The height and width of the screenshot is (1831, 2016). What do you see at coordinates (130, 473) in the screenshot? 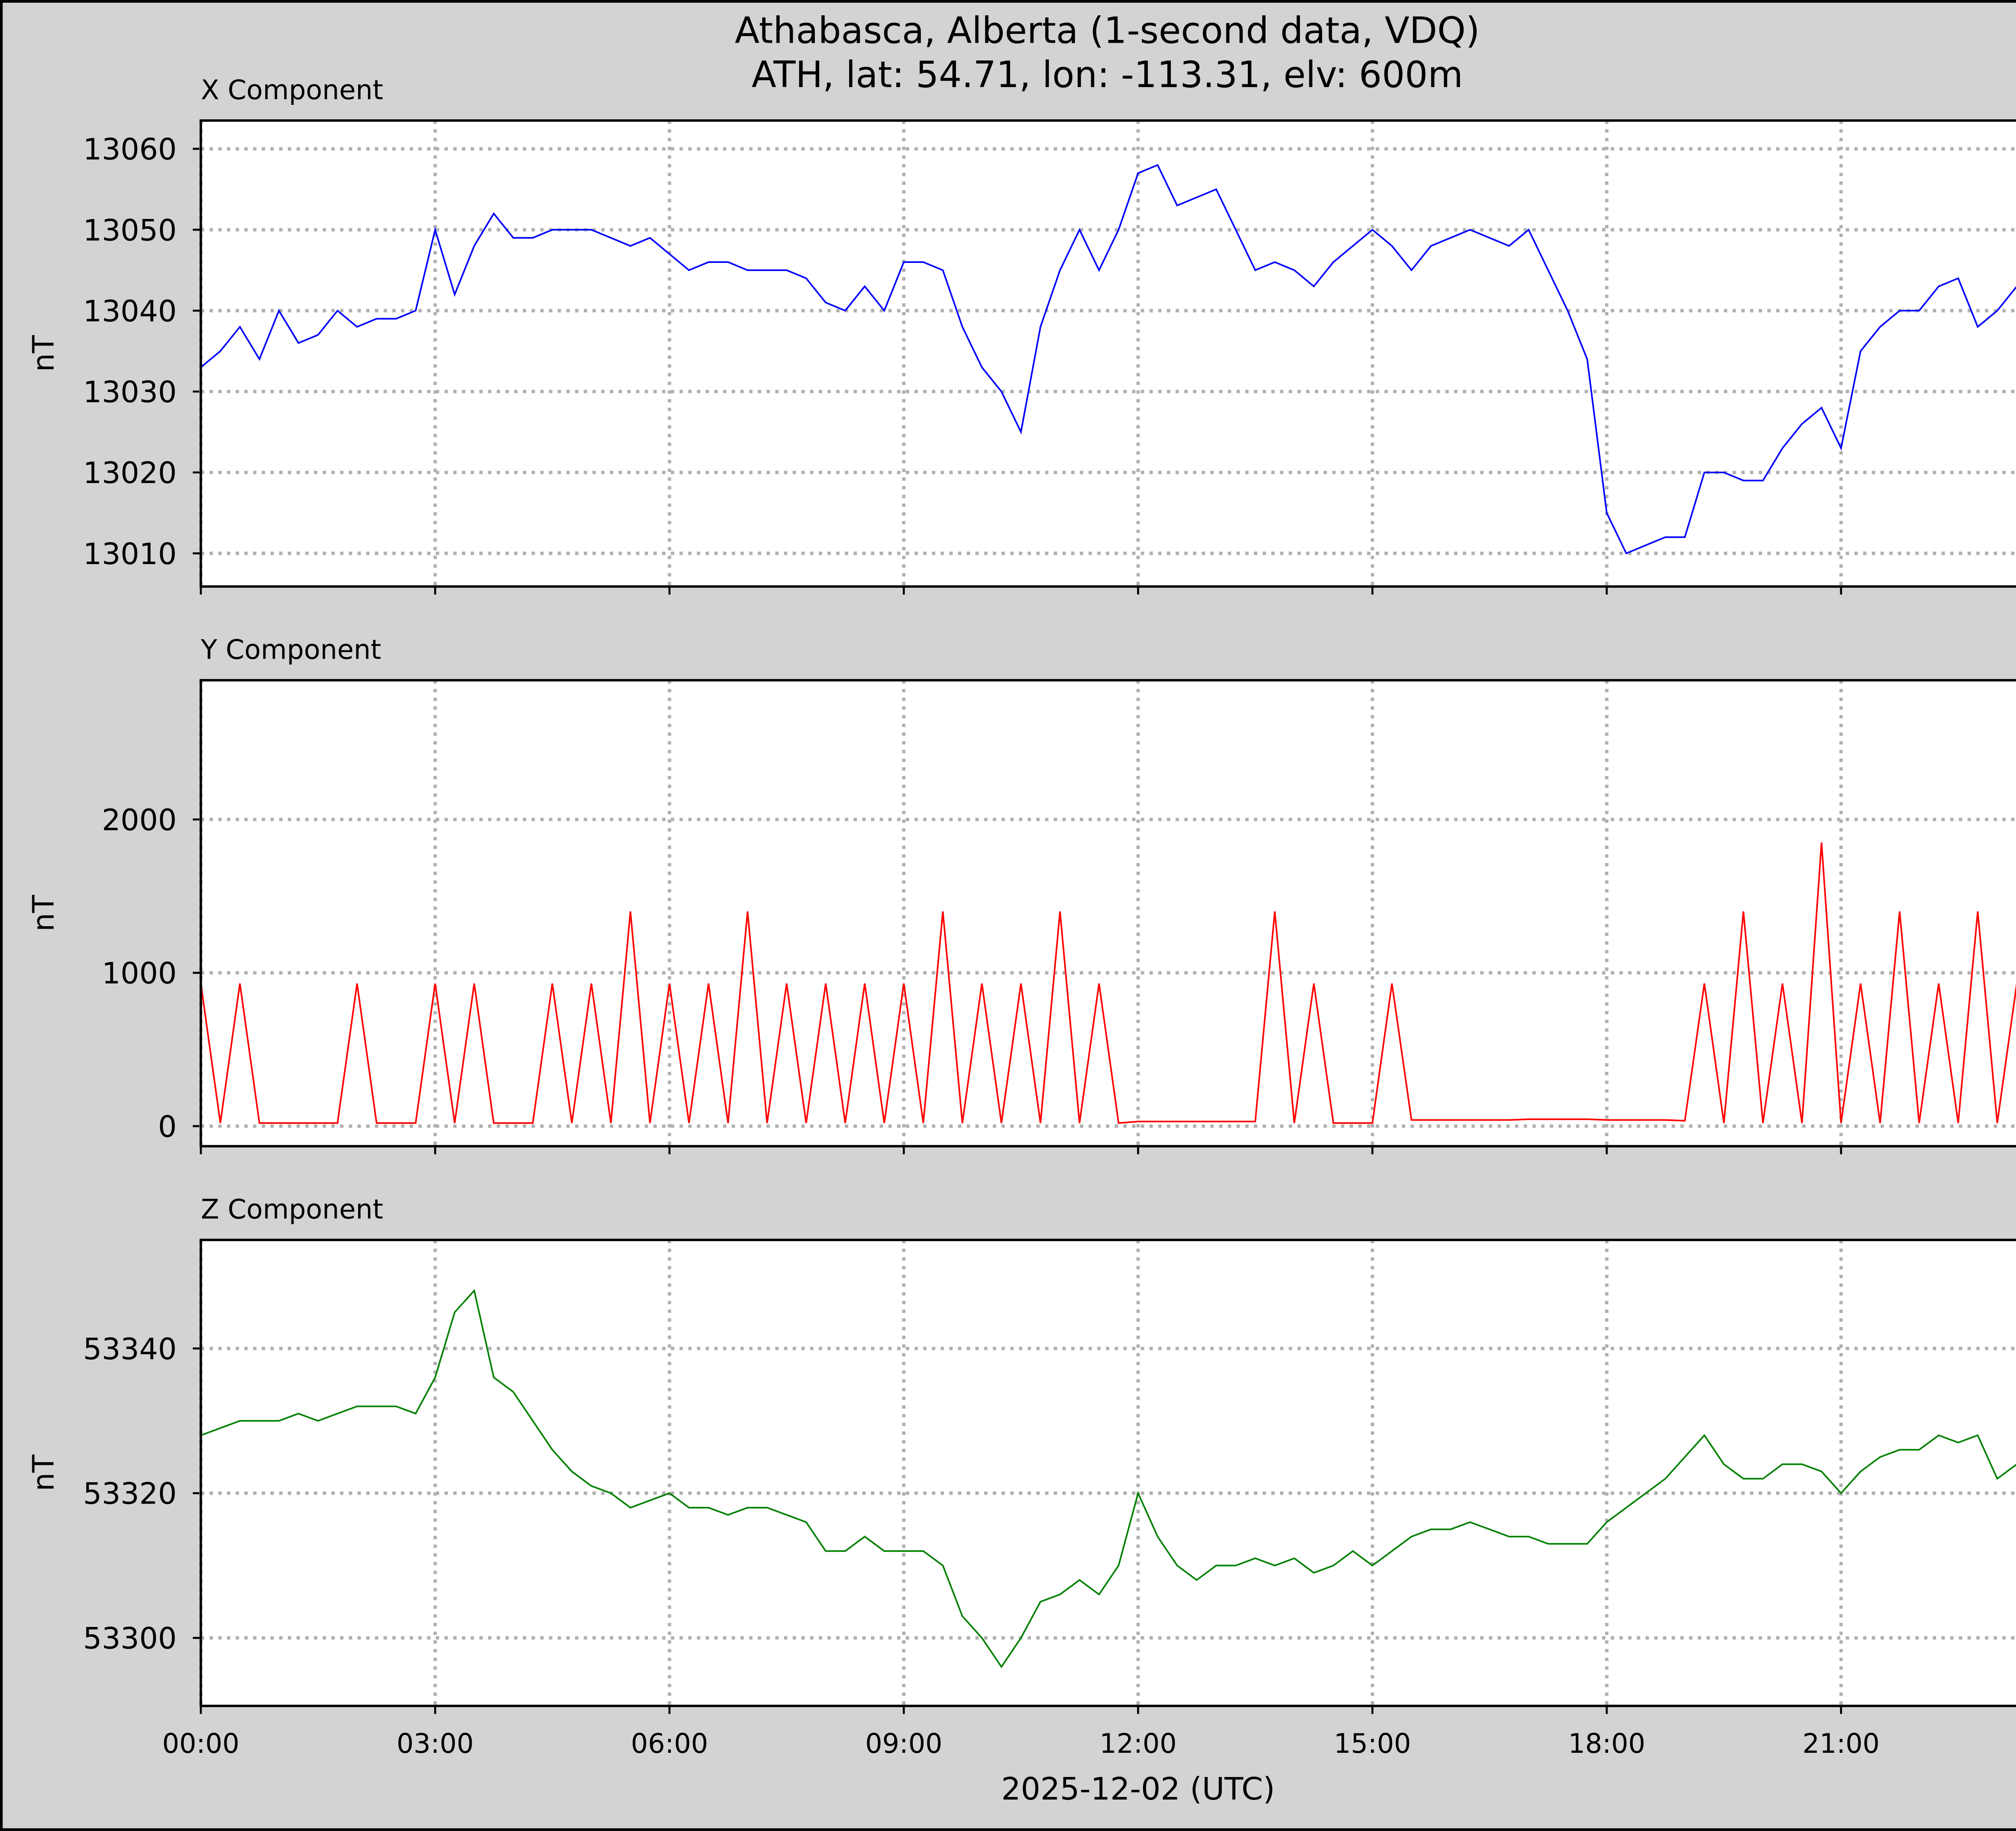
I see `y-tick-label: 13020` at bounding box center [130, 473].